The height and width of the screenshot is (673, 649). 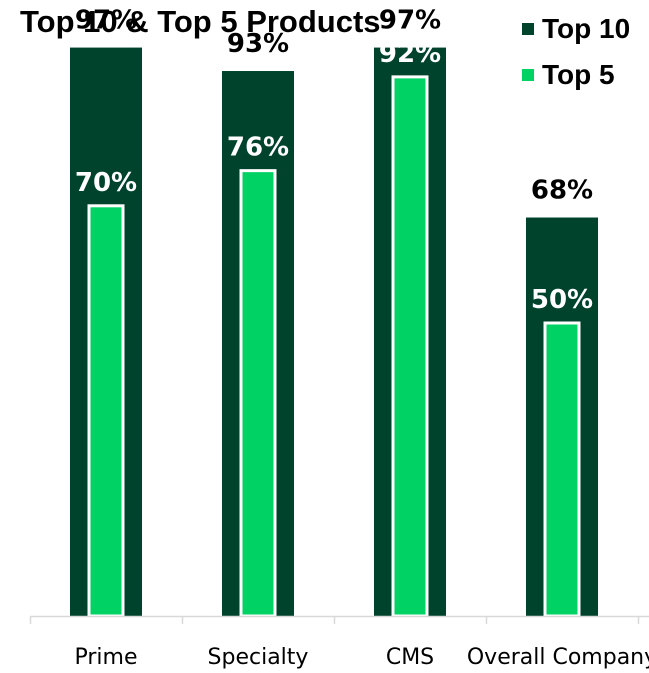 What do you see at coordinates (562, 469) in the screenshot?
I see `bar-top-5-overall-company` at bounding box center [562, 469].